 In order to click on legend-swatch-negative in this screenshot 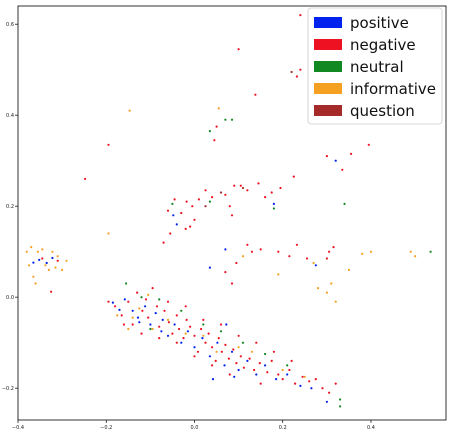, I will do `click(328, 44)`.